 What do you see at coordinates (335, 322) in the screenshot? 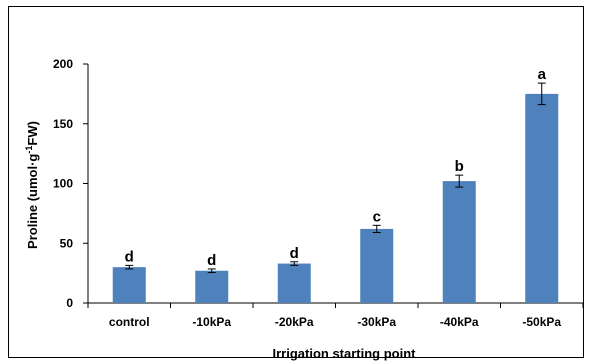
I see `x-tick-labels: control -10kPa -20kPa -30kPa -40kPa -50kPa` at bounding box center [335, 322].